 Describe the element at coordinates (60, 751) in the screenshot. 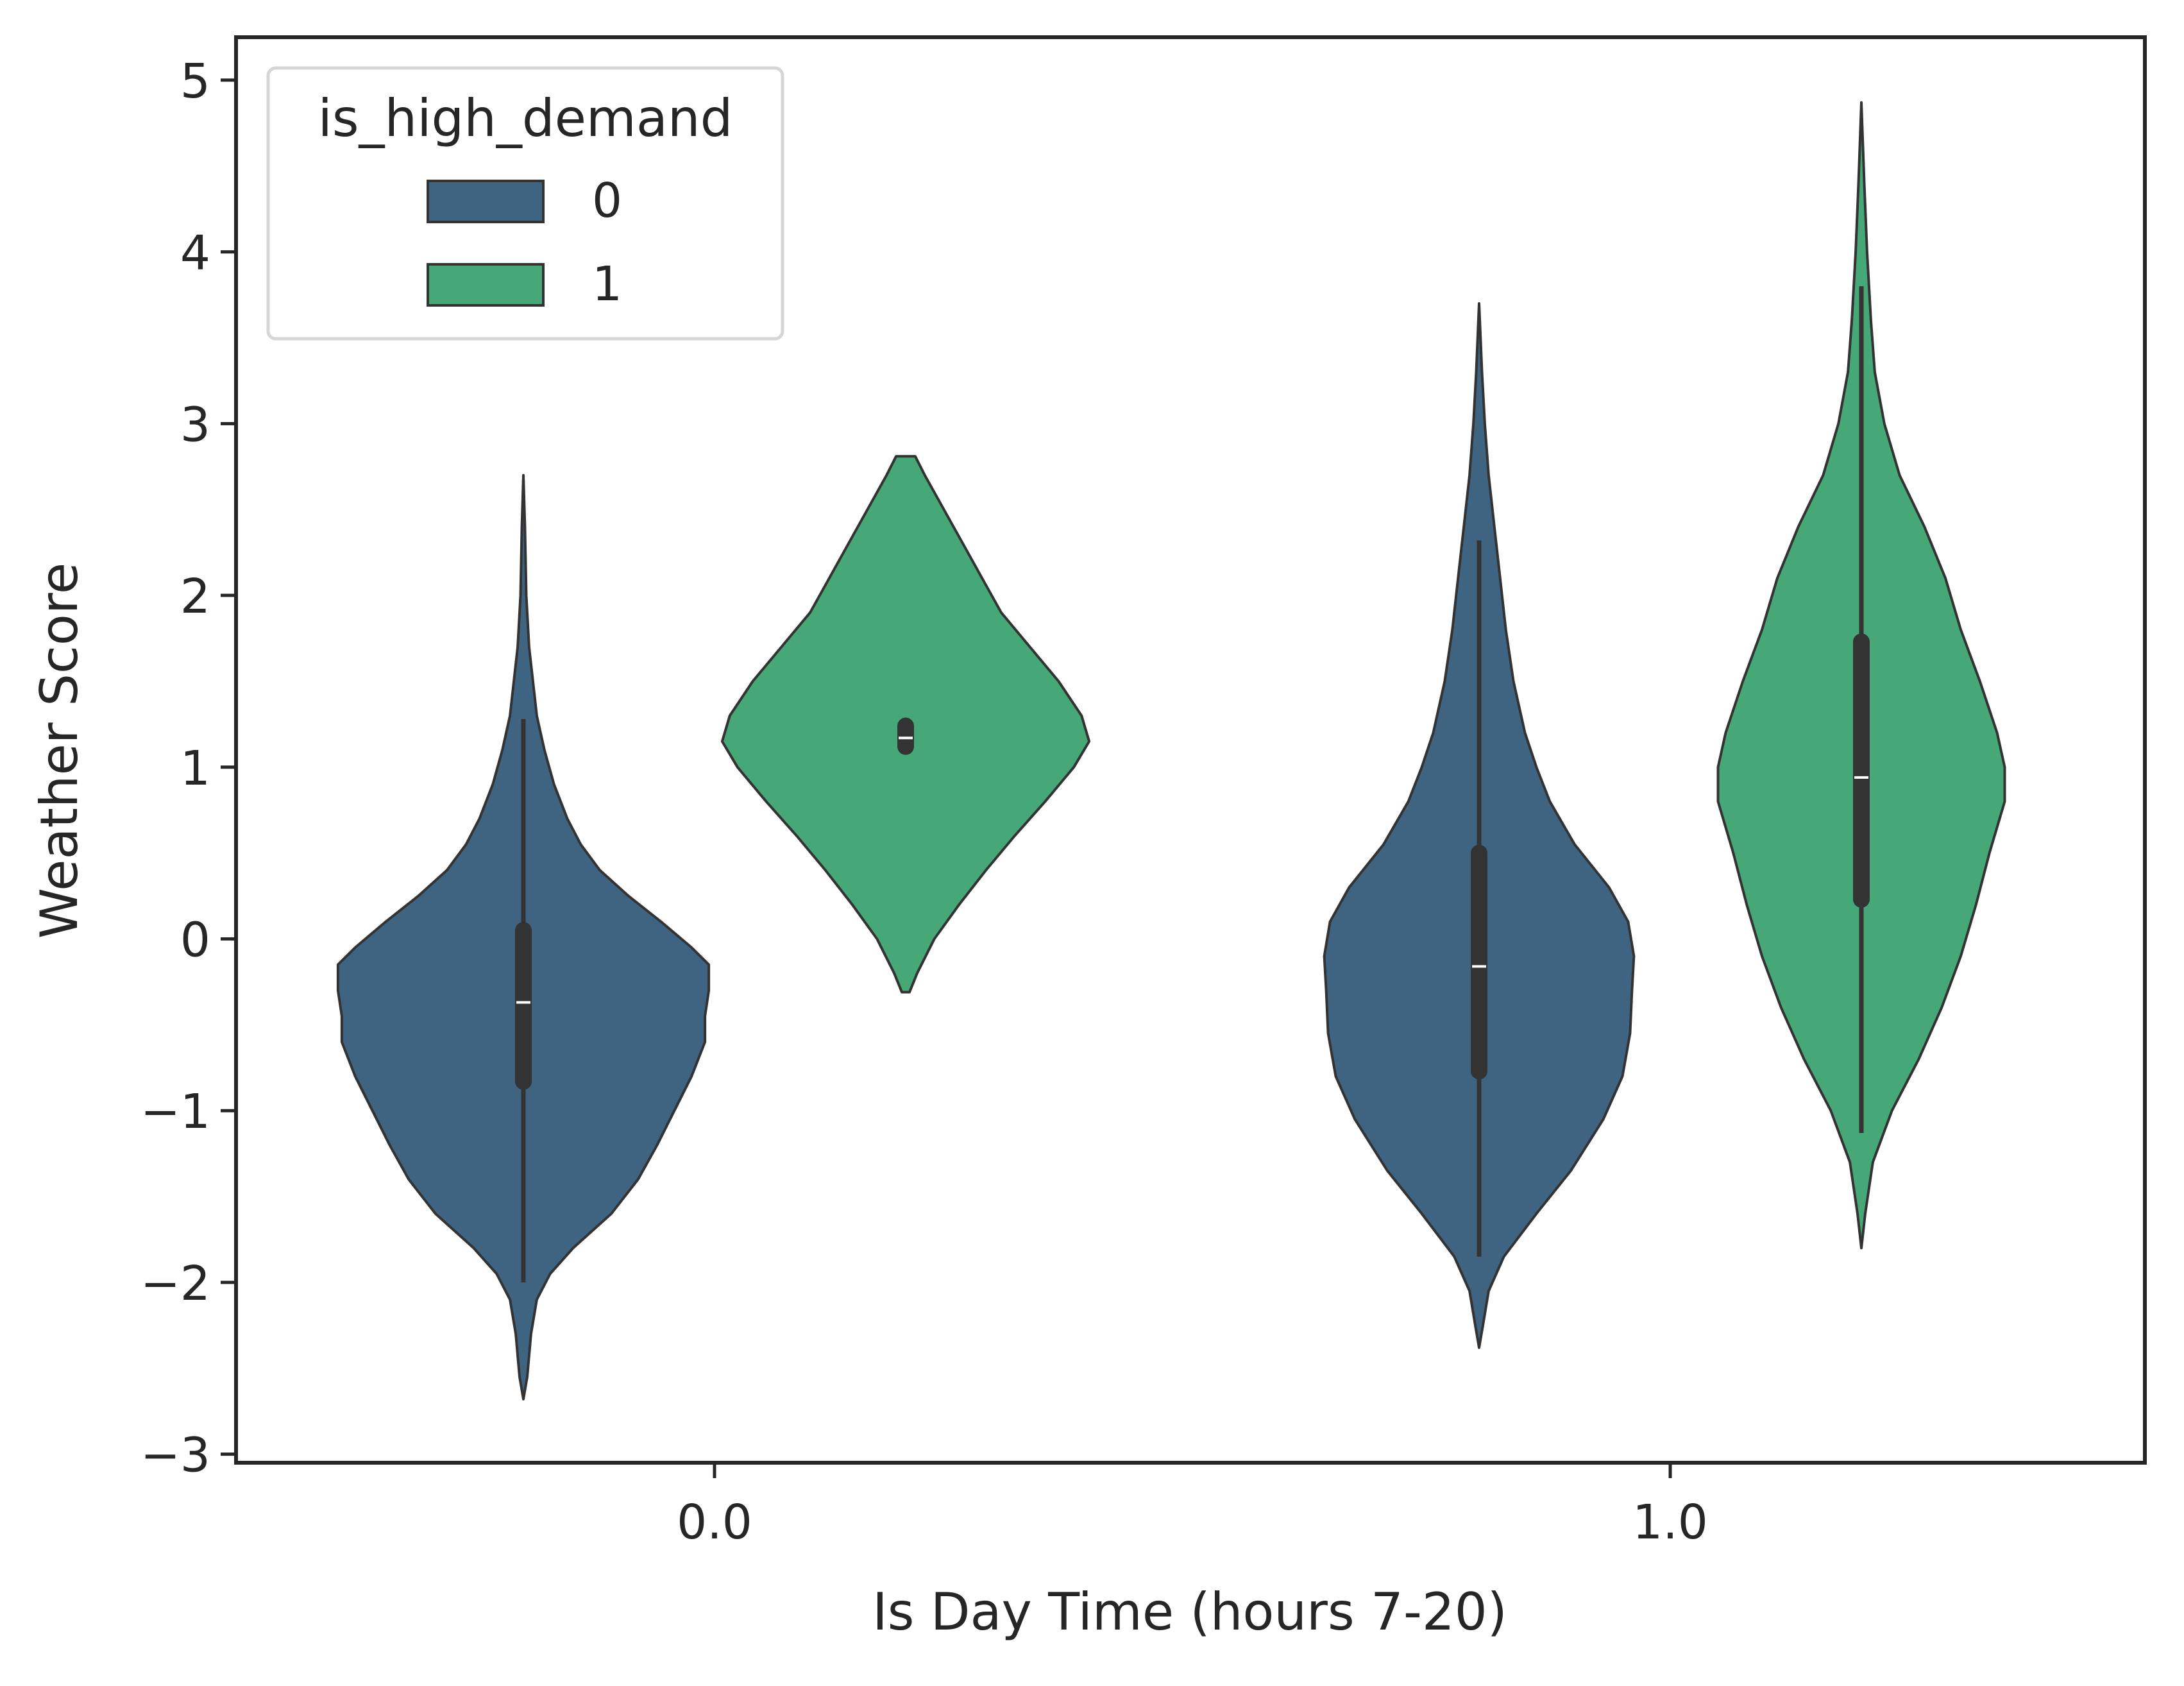

I see `y-axis-label: Weather Score` at that location.